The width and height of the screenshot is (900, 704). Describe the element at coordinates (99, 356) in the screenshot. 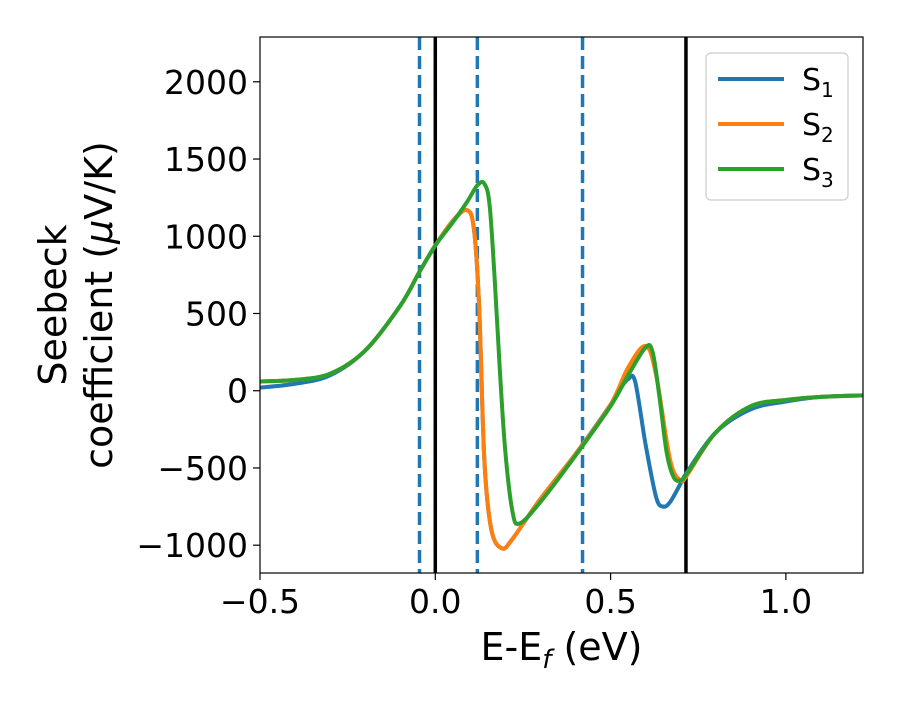

I see `y-axis-label-prefix: coefficient (` at that location.